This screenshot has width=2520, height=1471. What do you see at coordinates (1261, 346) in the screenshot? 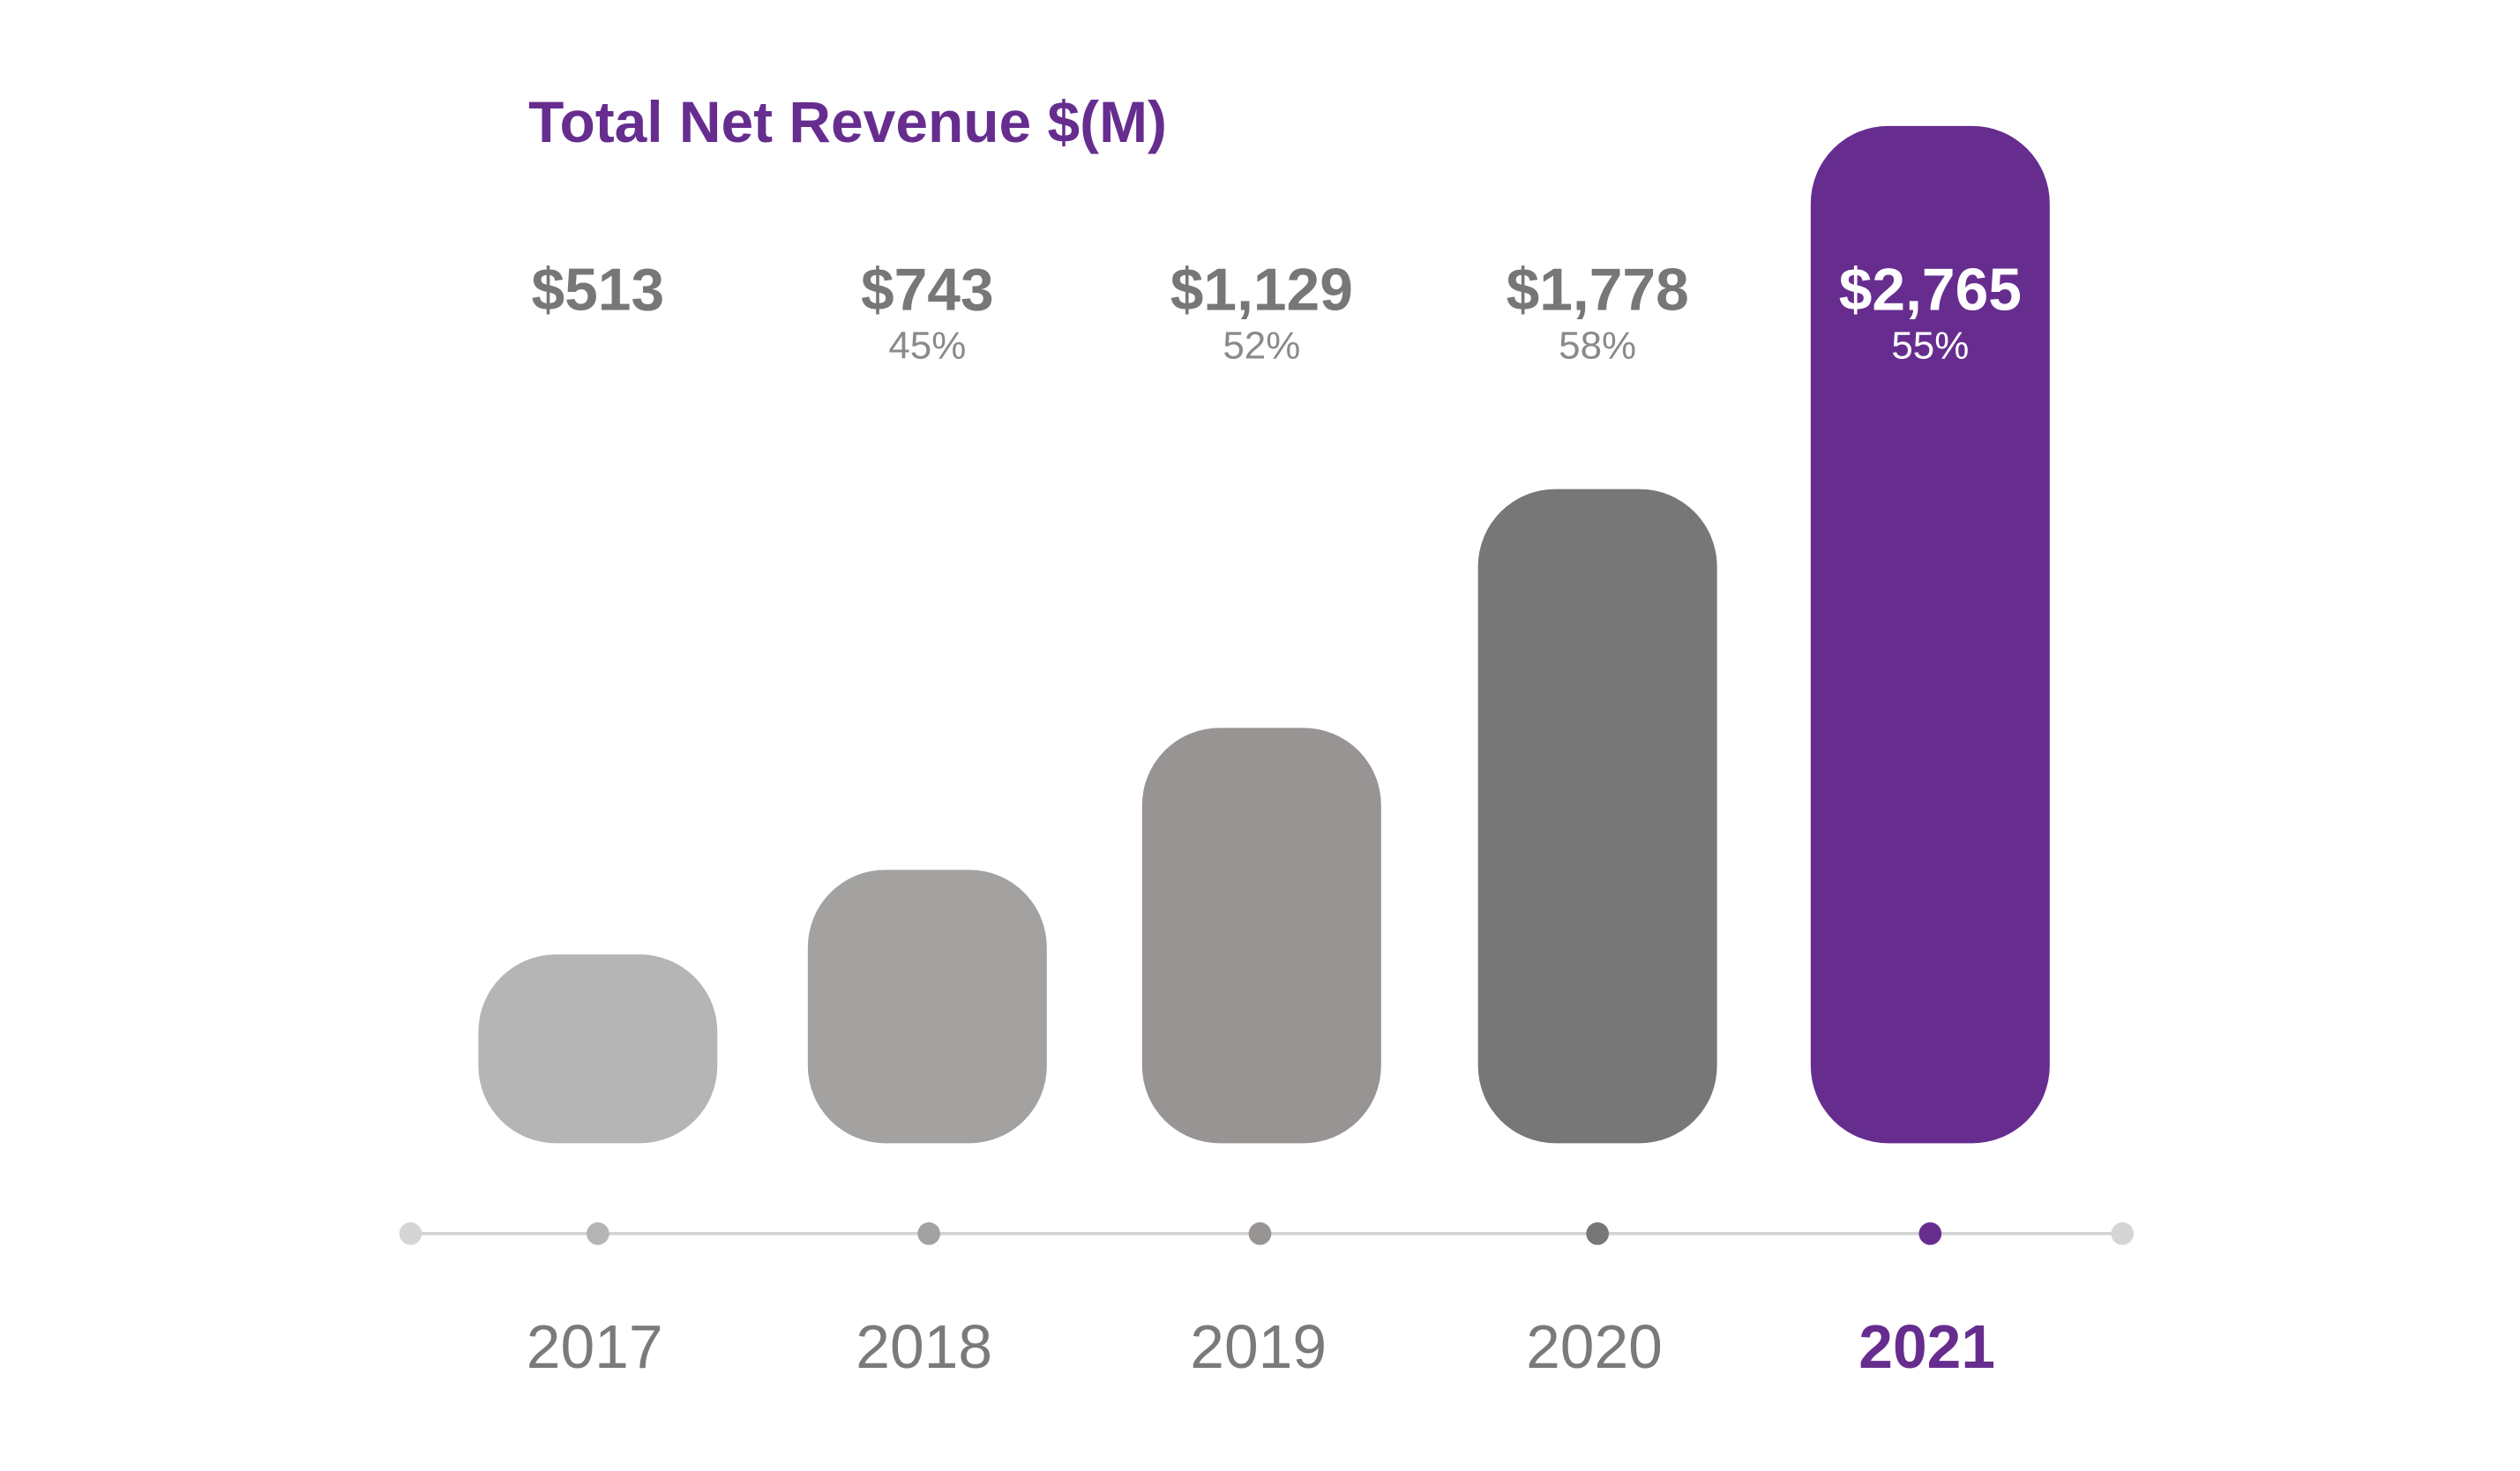
I see `growth-label-2019: 52%` at bounding box center [1261, 346].